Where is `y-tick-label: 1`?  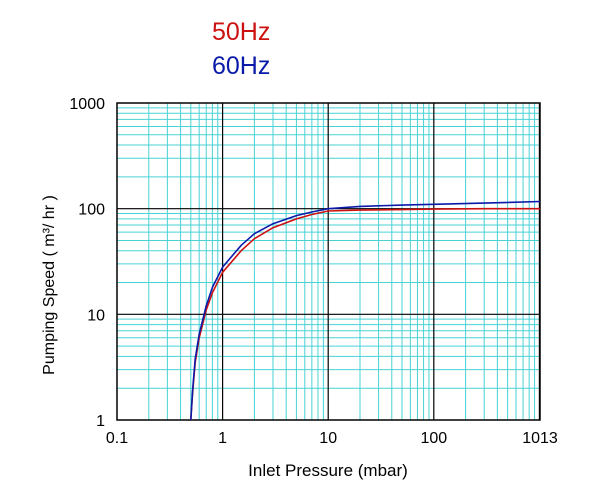
y-tick-label: 1 is located at coordinates (100, 421).